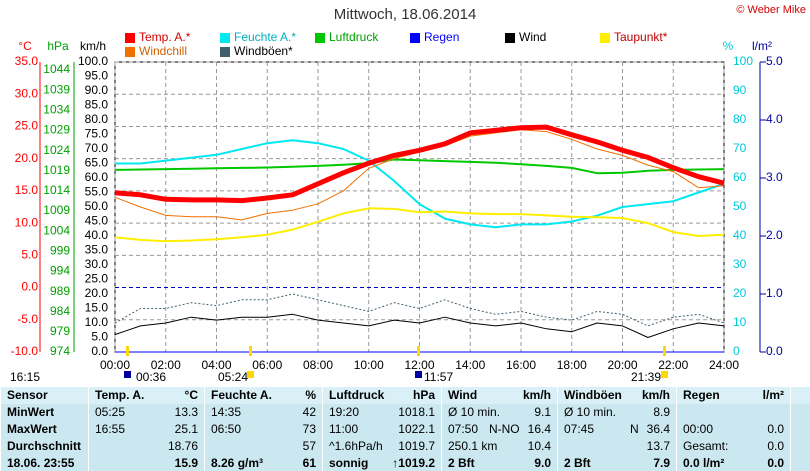 The width and height of the screenshot is (810, 471). I want to click on x-tick-label: 02:00, so click(166, 365).